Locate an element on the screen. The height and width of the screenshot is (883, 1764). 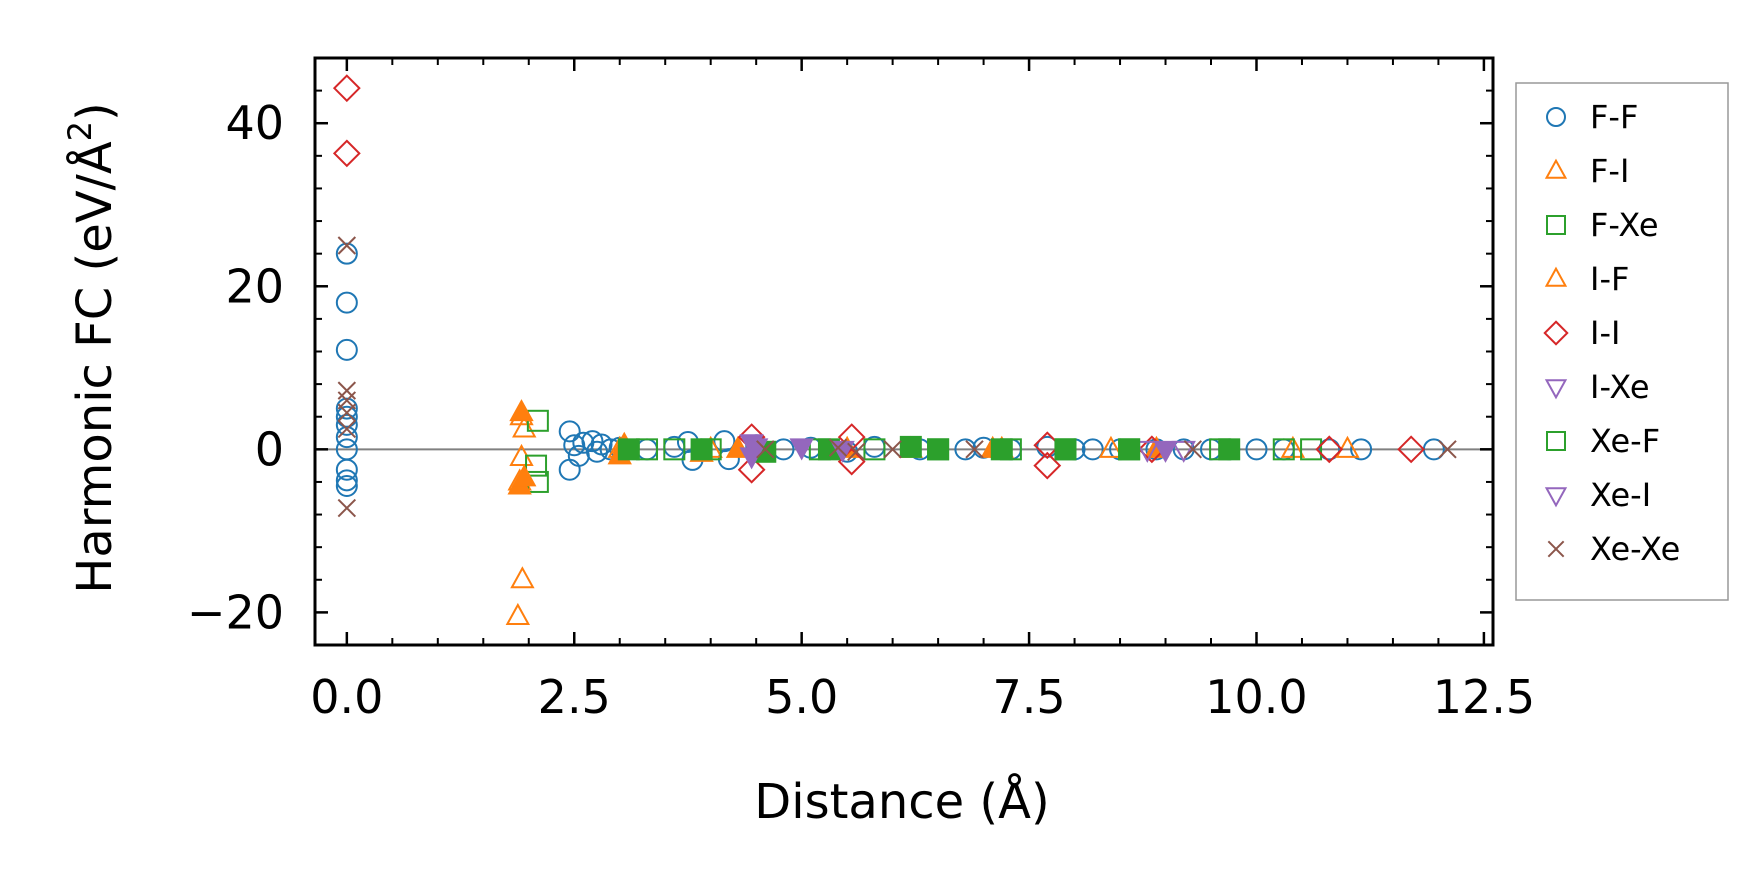
x-tick-label: 2.5 is located at coordinates (574, 697).